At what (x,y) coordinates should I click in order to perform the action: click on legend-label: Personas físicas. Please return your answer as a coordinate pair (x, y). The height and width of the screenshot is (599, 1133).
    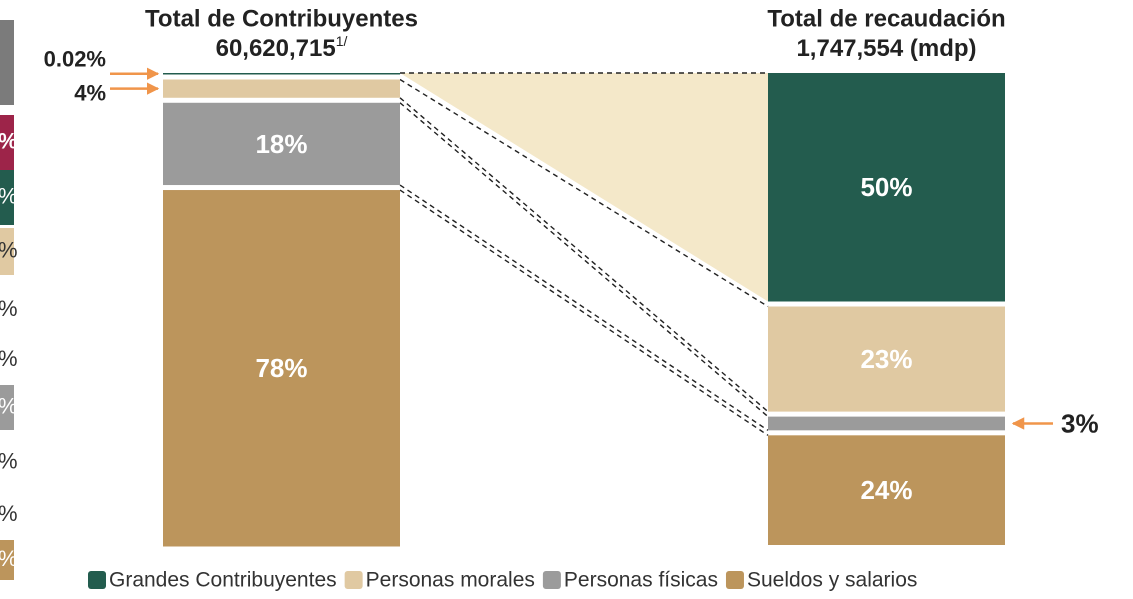
    Looking at the image, I should click on (641, 580).